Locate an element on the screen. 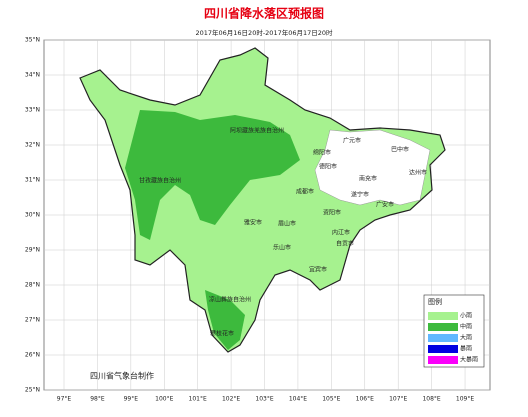 This screenshot has width=528, height=417. lat-label: 35°N is located at coordinates (32, 40).